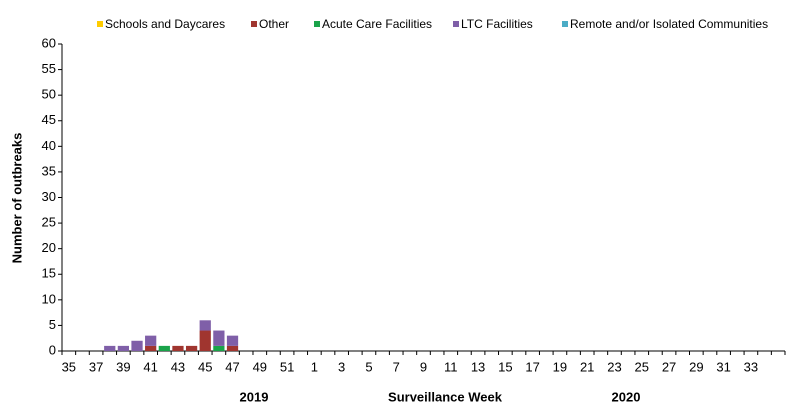  Describe the element at coordinates (16, 198) in the screenshot. I see `y-axis-title: Number of outbreaks` at that location.